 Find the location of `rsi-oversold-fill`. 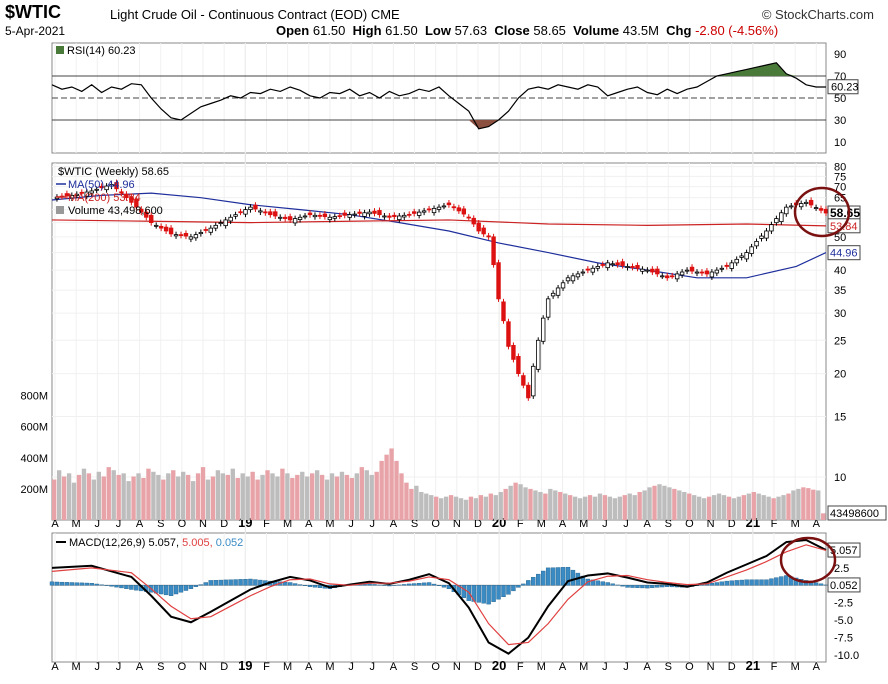

rsi-oversold-fill is located at coordinates (439, 124).